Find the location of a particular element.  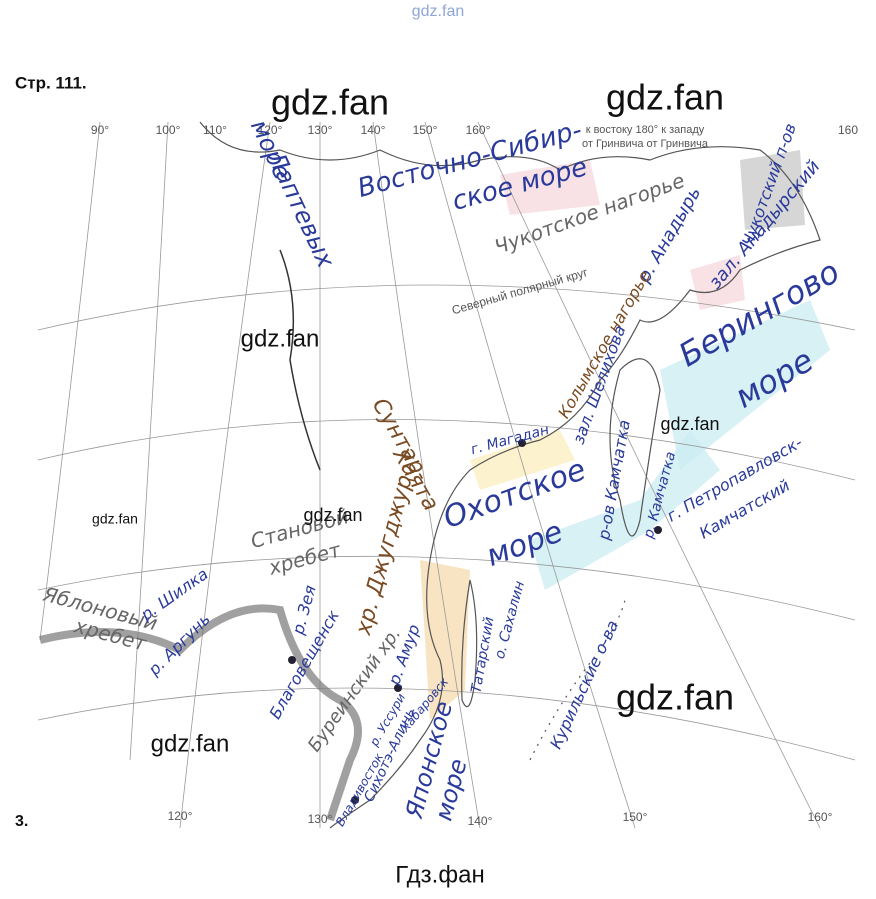

map-note: к востоку 180° к западу is located at coordinates (645, 130).